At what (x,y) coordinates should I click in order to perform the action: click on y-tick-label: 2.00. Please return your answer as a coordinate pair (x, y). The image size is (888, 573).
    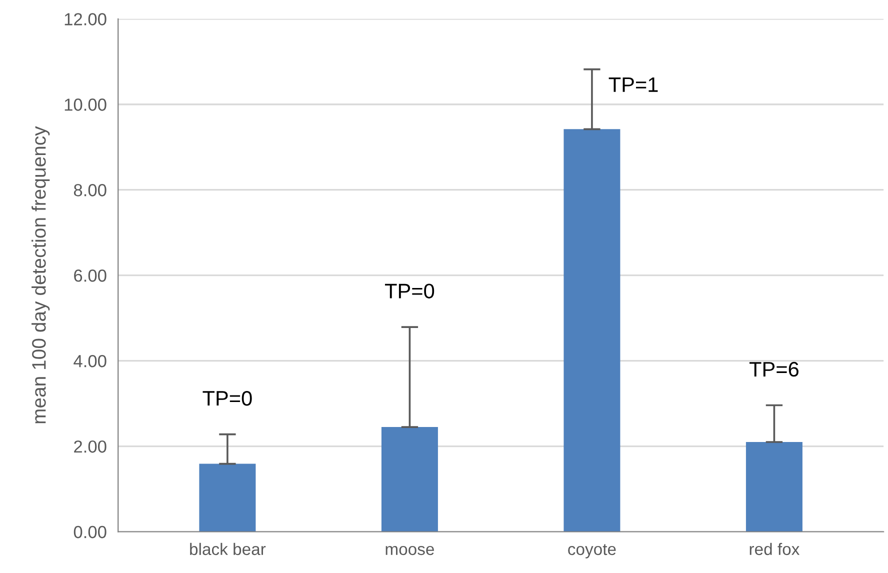
    Looking at the image, I should click on (90, 446).